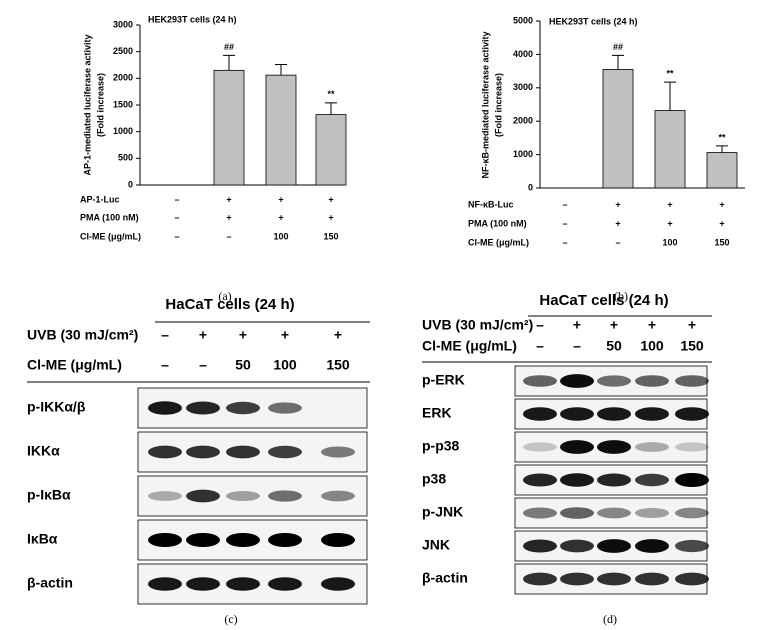  Describe the element at coordinates (43, 451) in the screenshot. I see `band-label: IKKα` at that location.